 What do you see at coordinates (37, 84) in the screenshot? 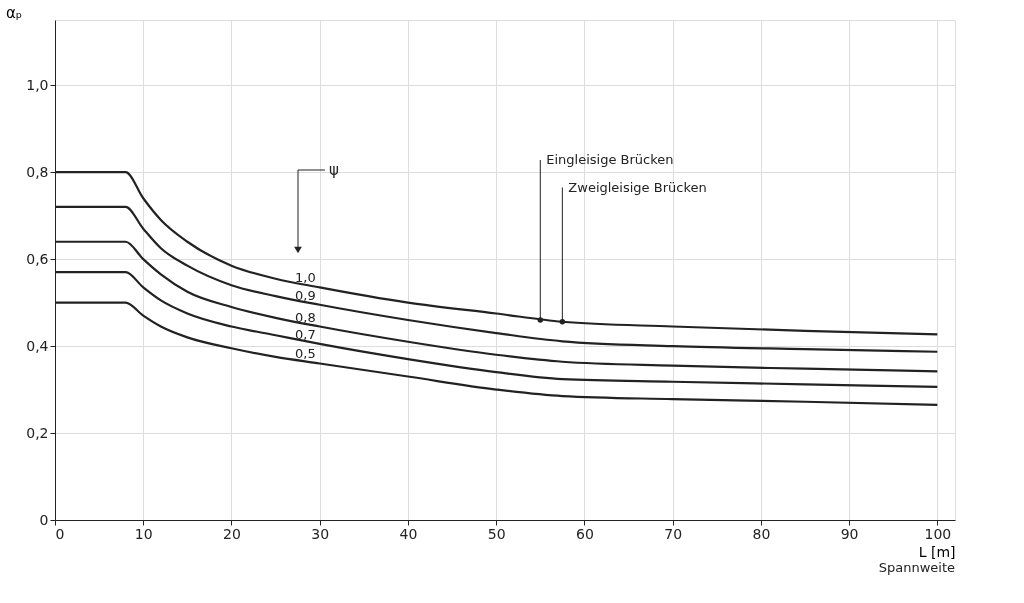
I see `y-tick-label: 1,0` at bounding box center [37, 84].